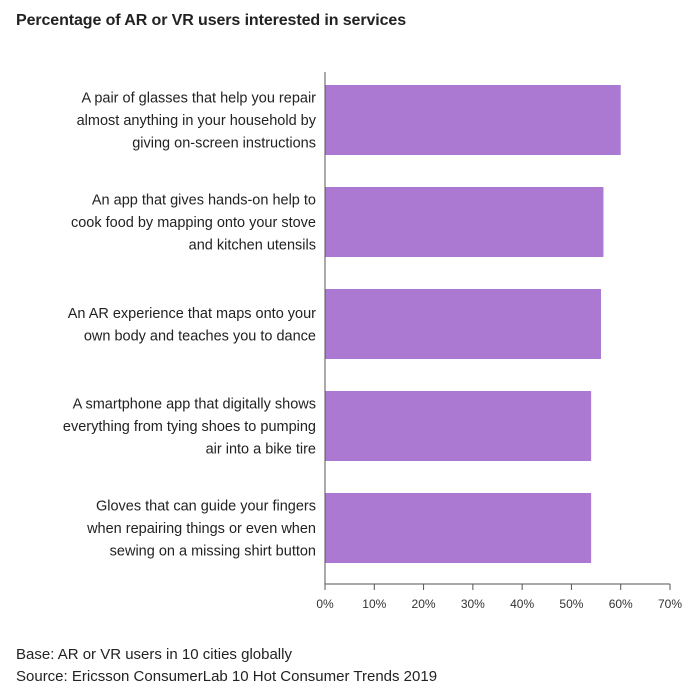 This screenshot has width=700, height=700. What do you see at coordinates (224, 144) in the screenshot?
I see `category-label-line: giving on-screen instructions` at bounding box center [224, 144].